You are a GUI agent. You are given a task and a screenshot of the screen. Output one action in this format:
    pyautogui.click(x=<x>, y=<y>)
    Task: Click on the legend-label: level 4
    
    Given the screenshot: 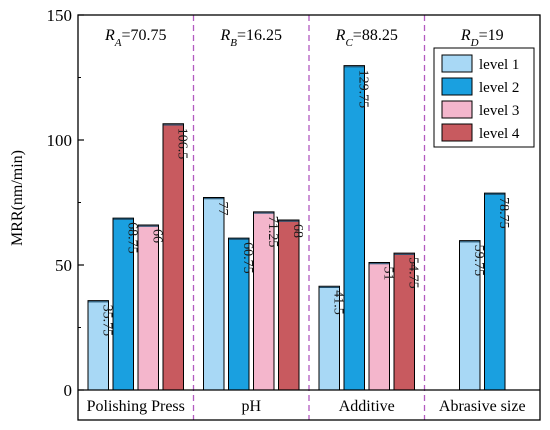 What is the action you would take?
    pyautogui.click(x=499, y=134)
    